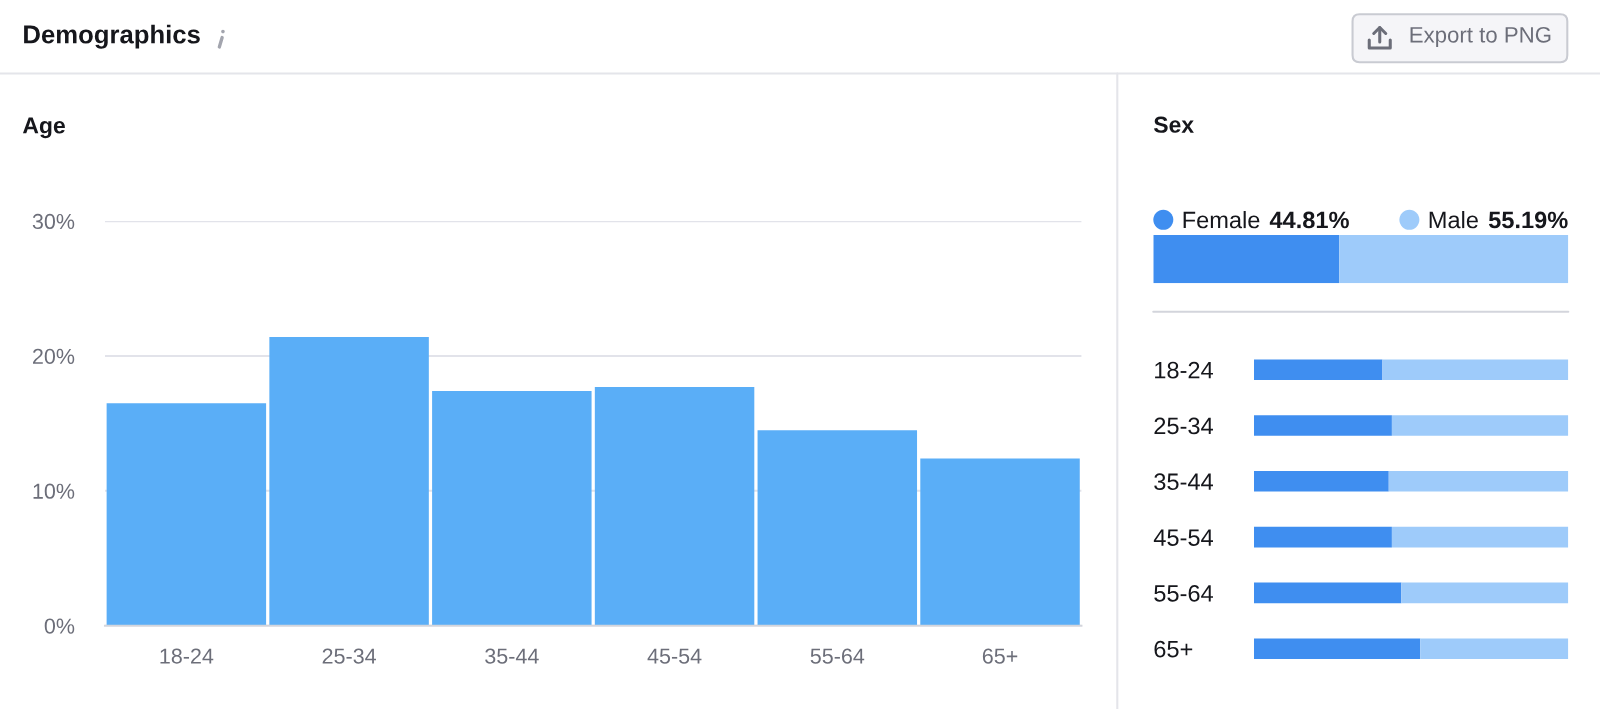 This screenshot has width=1600, height=709. I want to click on text: Demographics, so click(112, 36).